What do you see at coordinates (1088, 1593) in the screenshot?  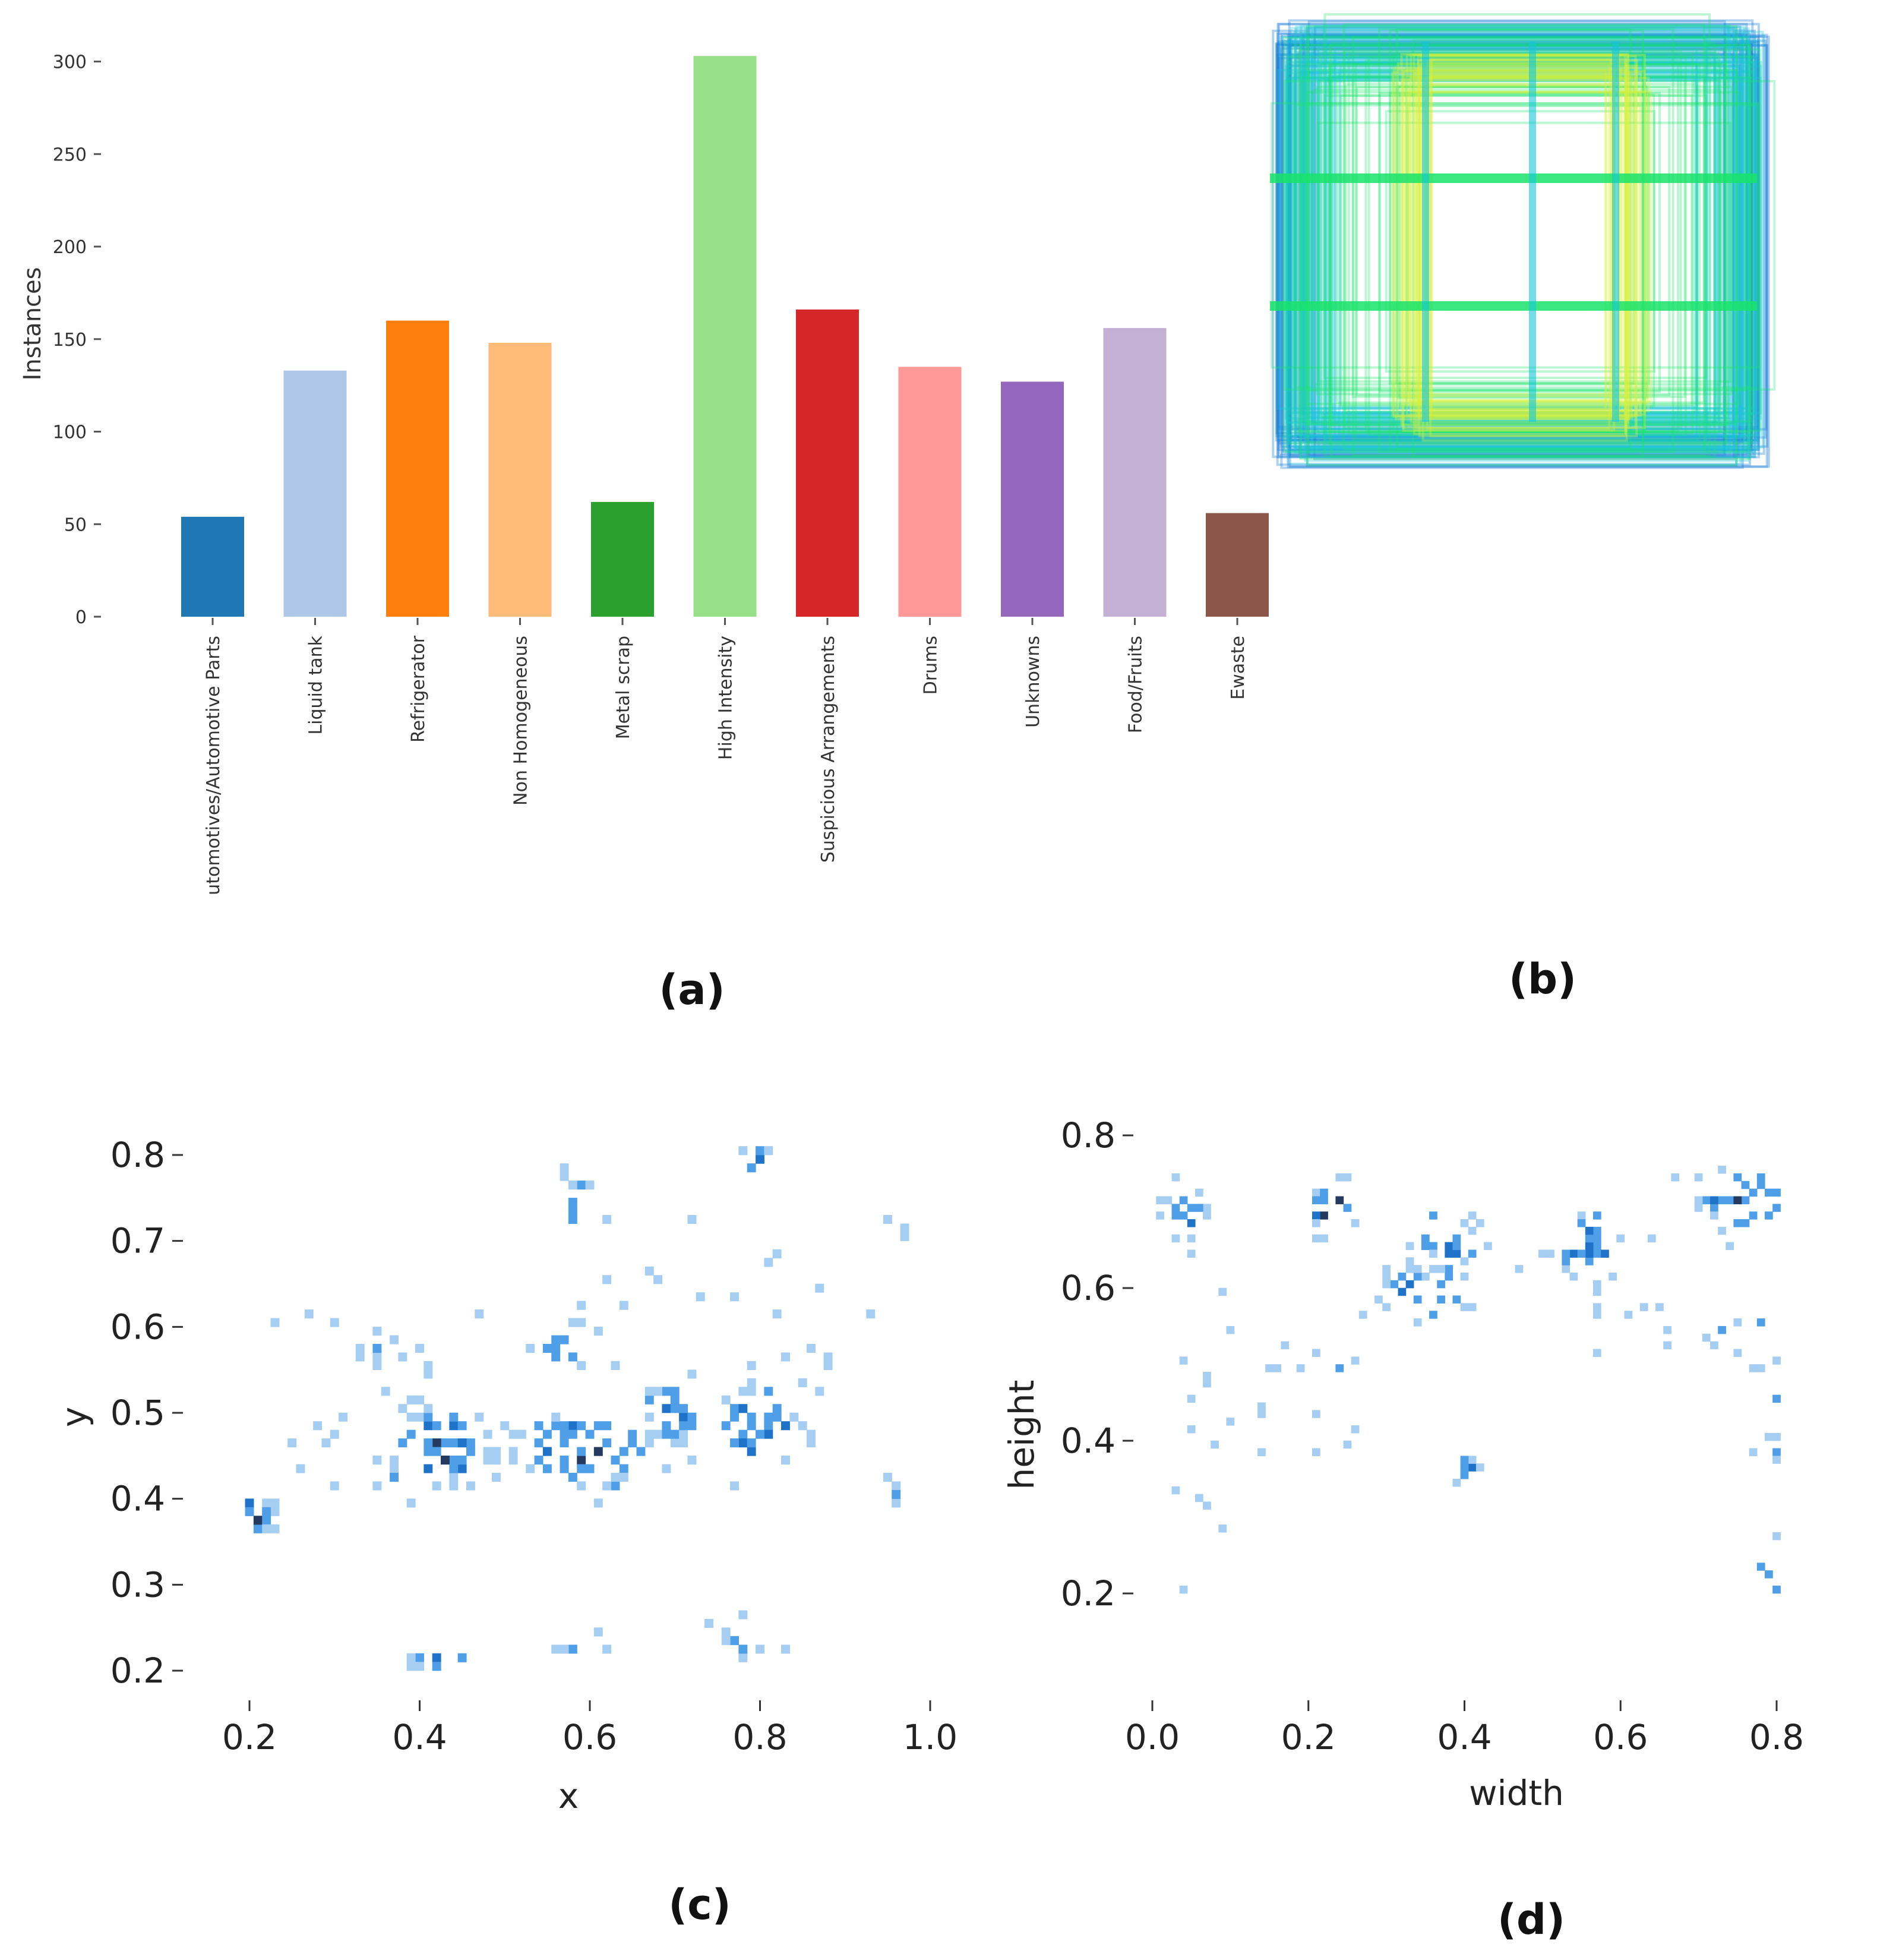 I see `y-tick-label-0.2: 0.2` at bounding box center [1088, 1593].